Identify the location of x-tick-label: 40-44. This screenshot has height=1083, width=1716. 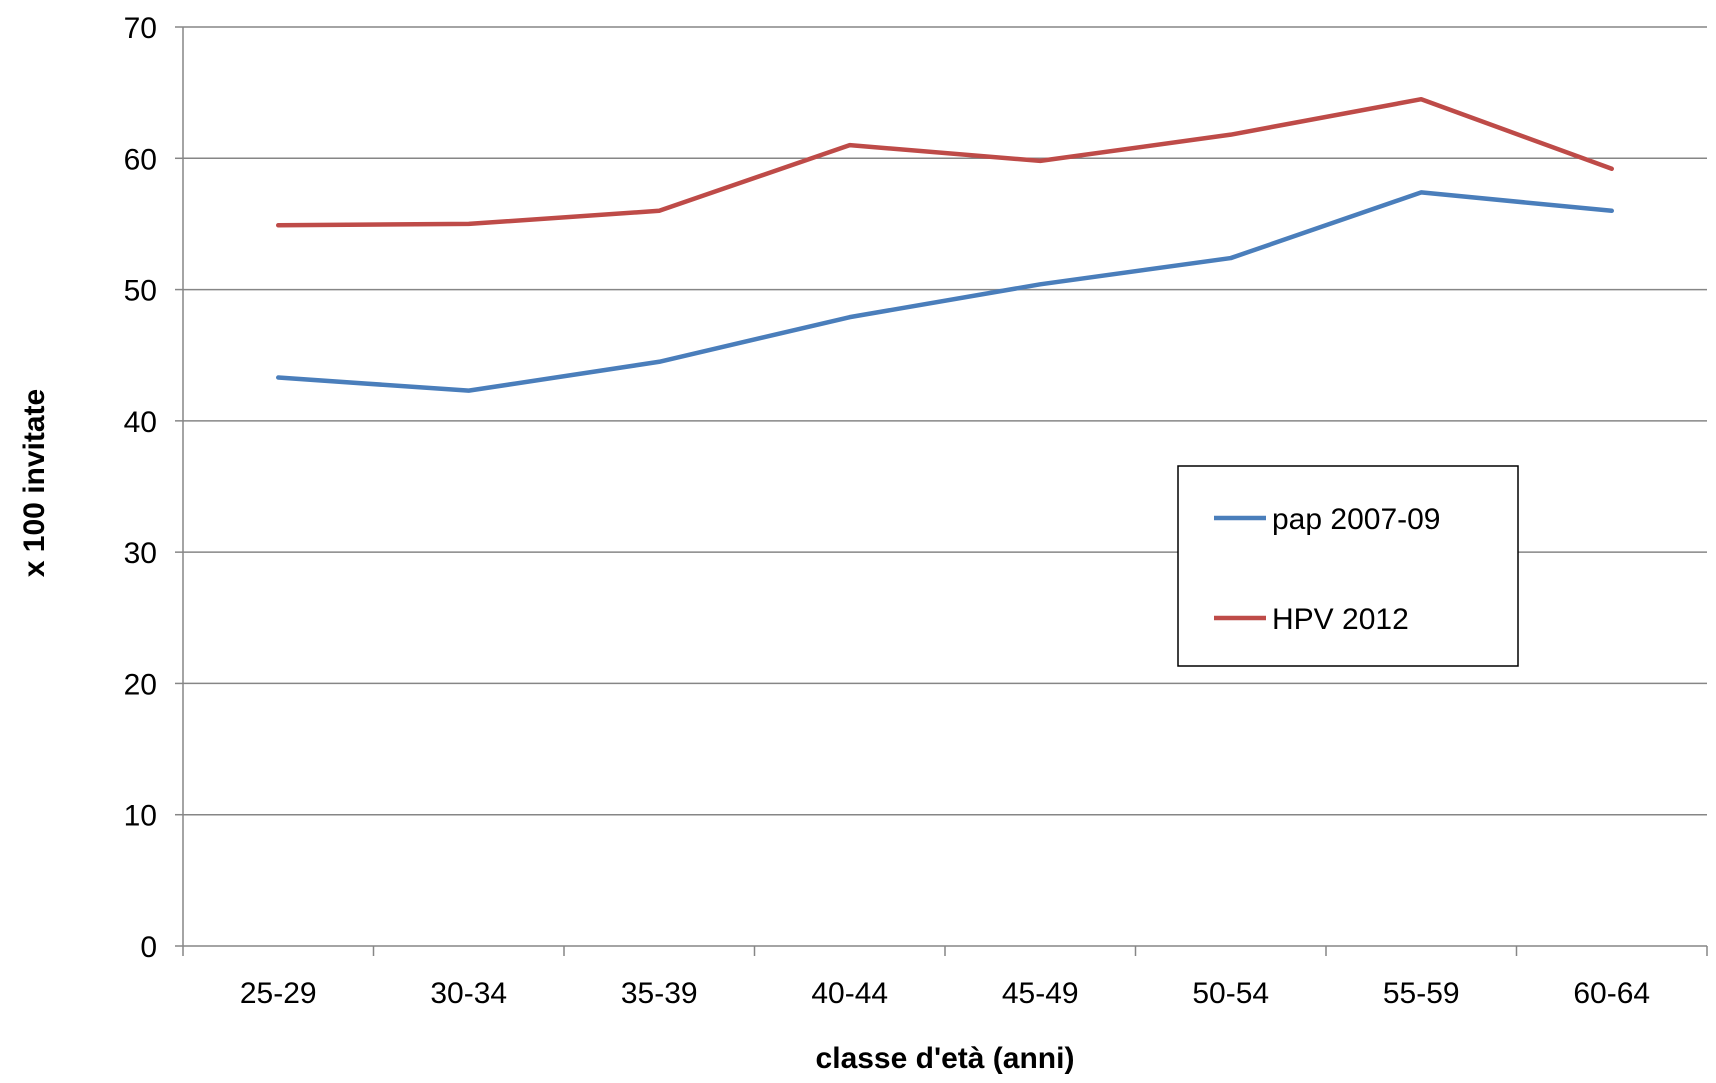
(849, 993).